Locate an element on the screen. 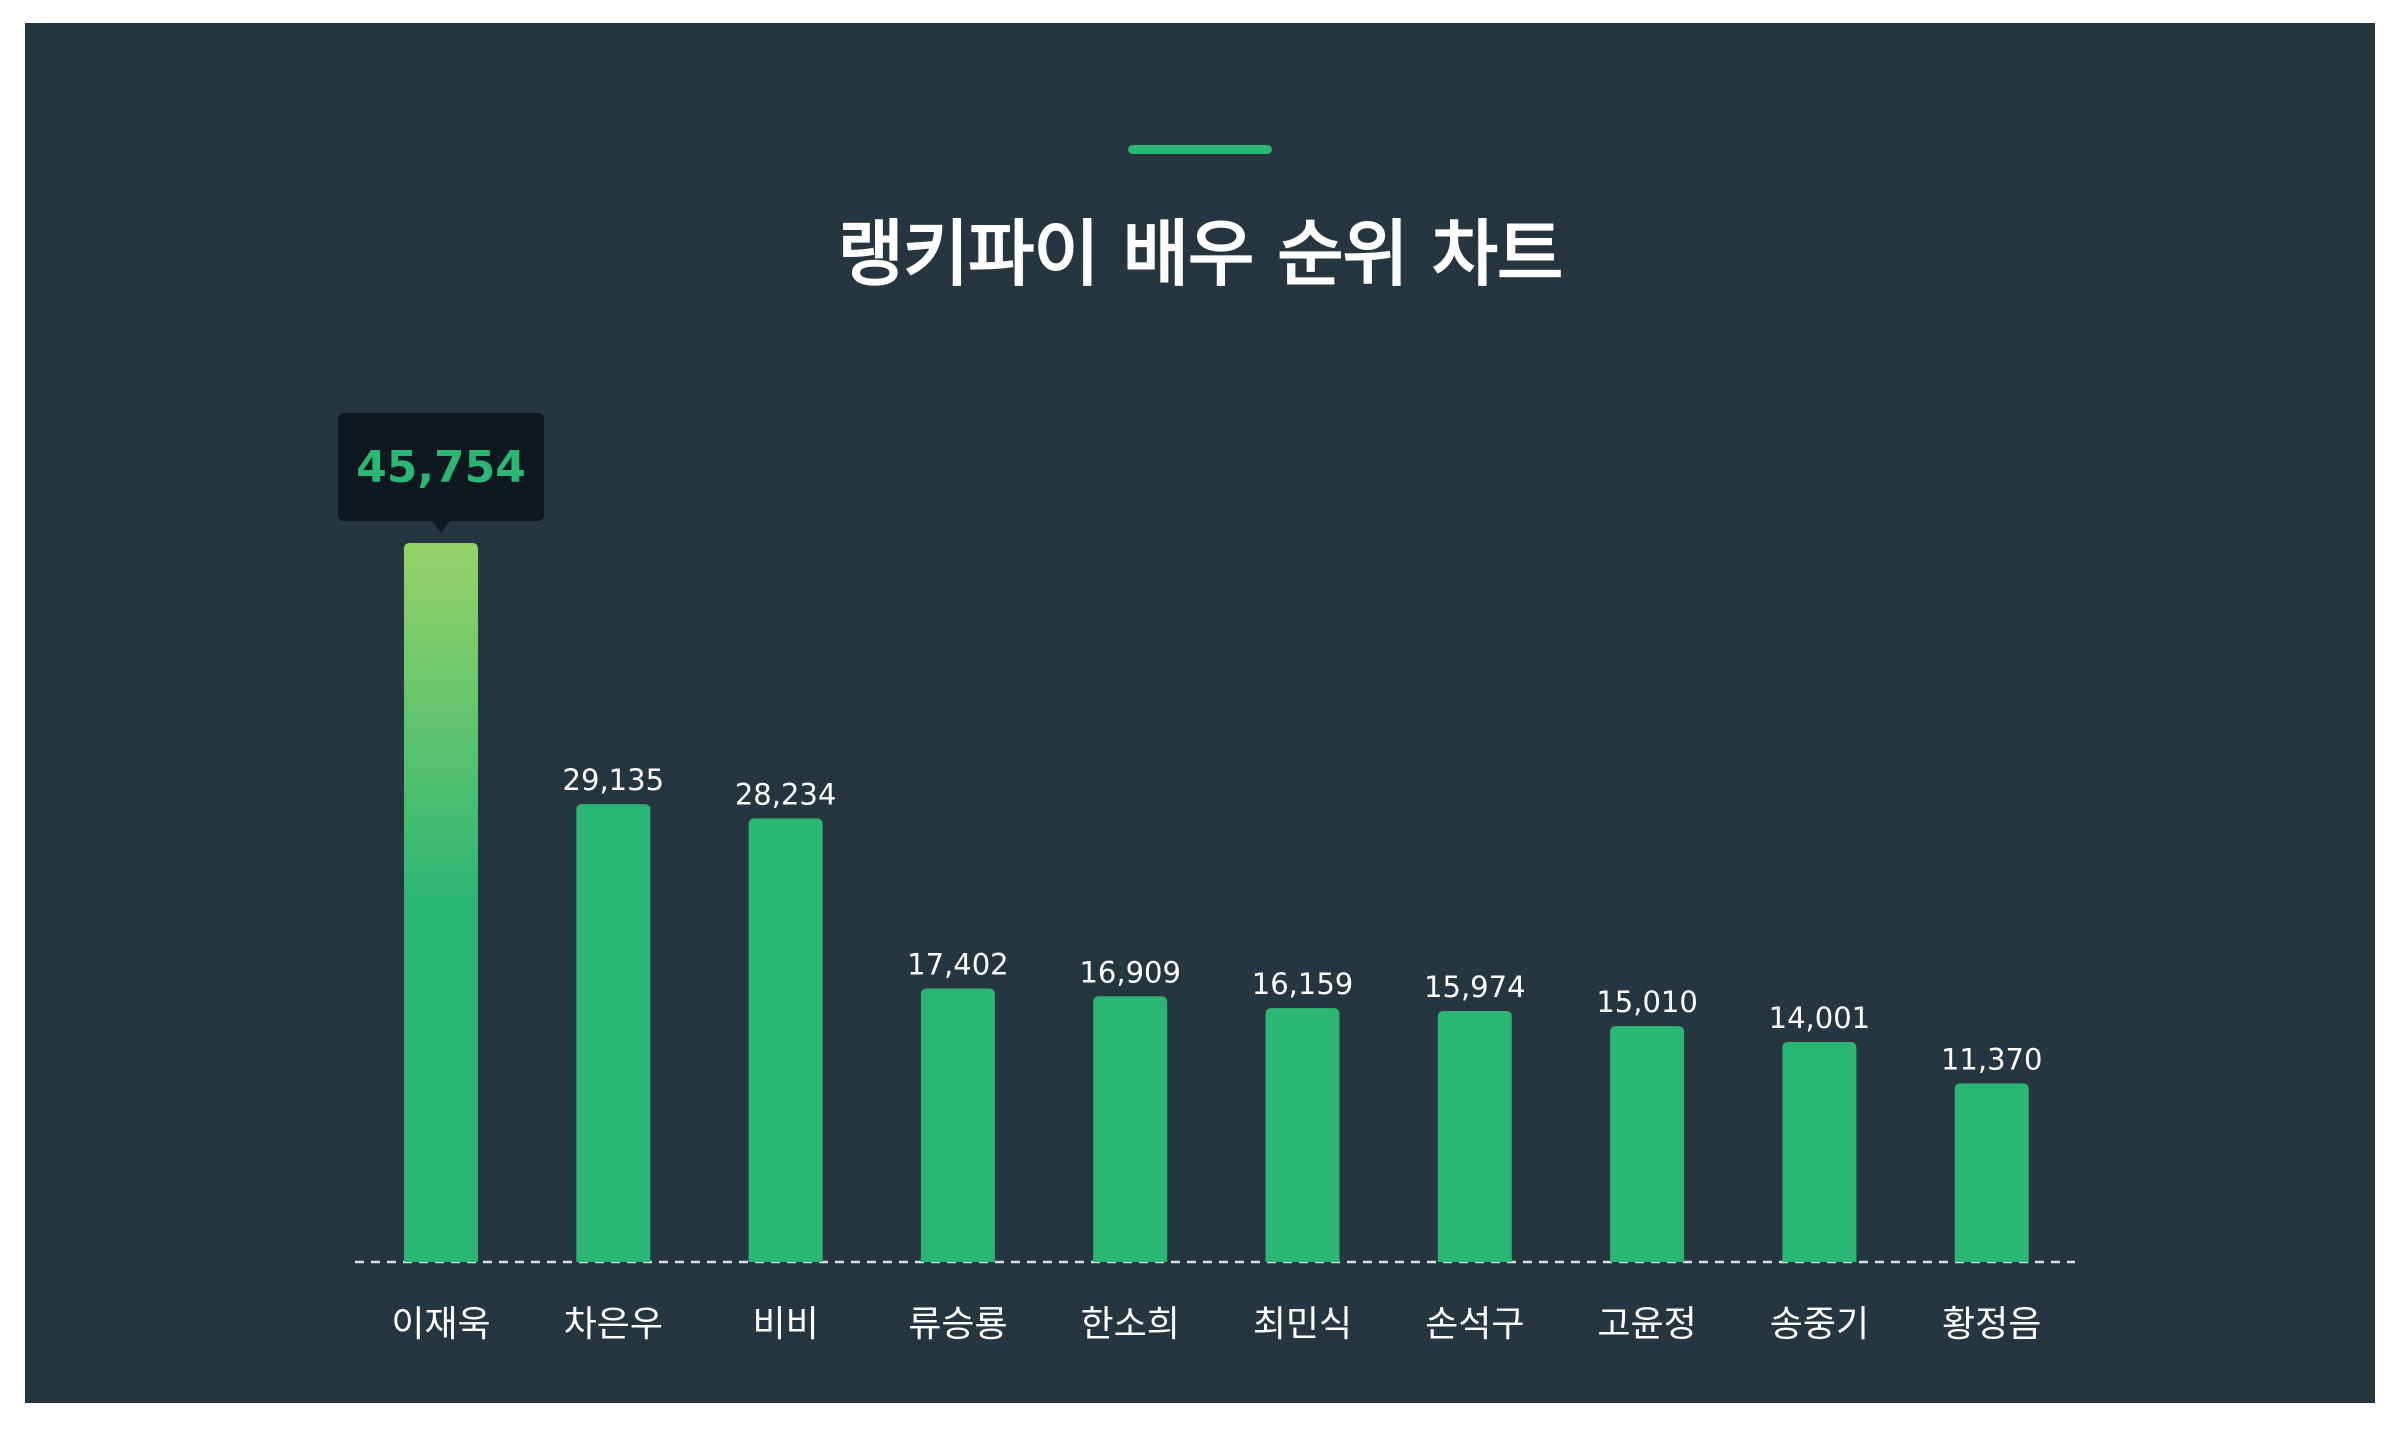  value-label: 11,370 is located at coordinates (1991, 1059).